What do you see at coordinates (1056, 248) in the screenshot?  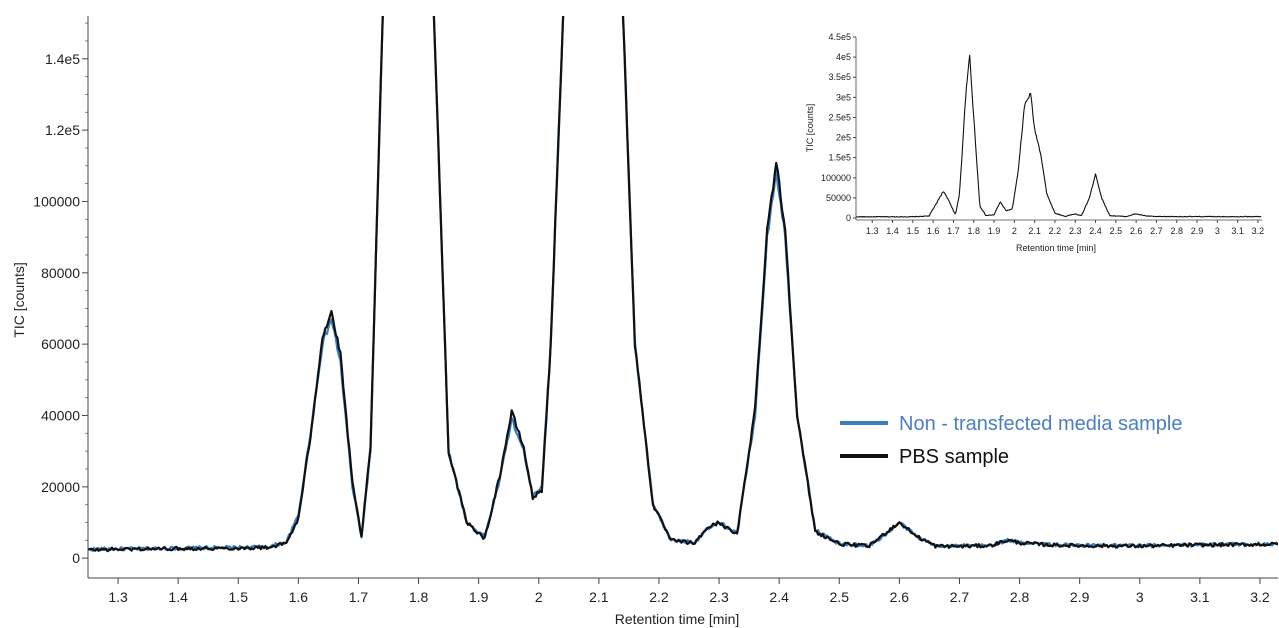 I see `inset-x-axis-title: Retention time [min]` at bounding box center [1056, 248].